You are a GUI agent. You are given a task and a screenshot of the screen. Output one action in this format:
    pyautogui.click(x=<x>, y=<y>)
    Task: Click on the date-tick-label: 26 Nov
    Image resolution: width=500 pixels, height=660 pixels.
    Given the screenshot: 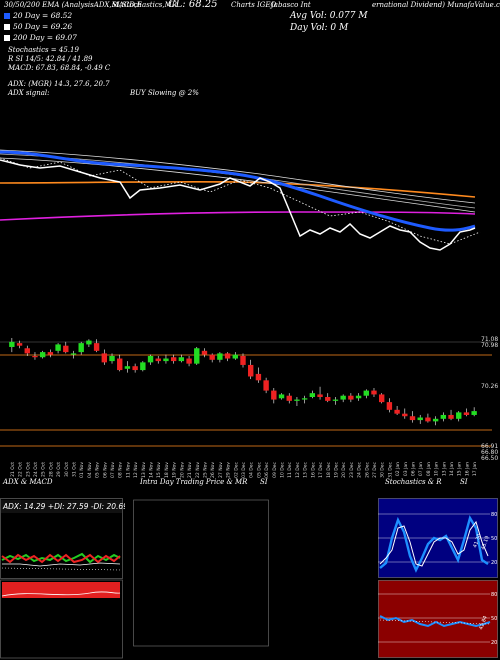 What is the action you would take?
    pyautogui.click(x=213, y=470)
    